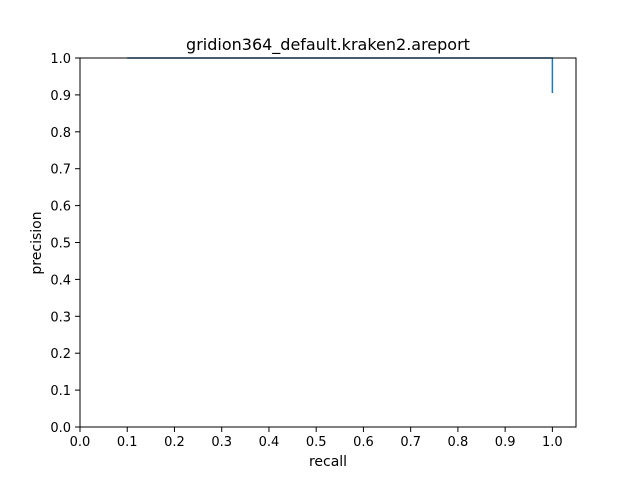  I want to click on y-tick-label: 0.1, so click(60, 391).